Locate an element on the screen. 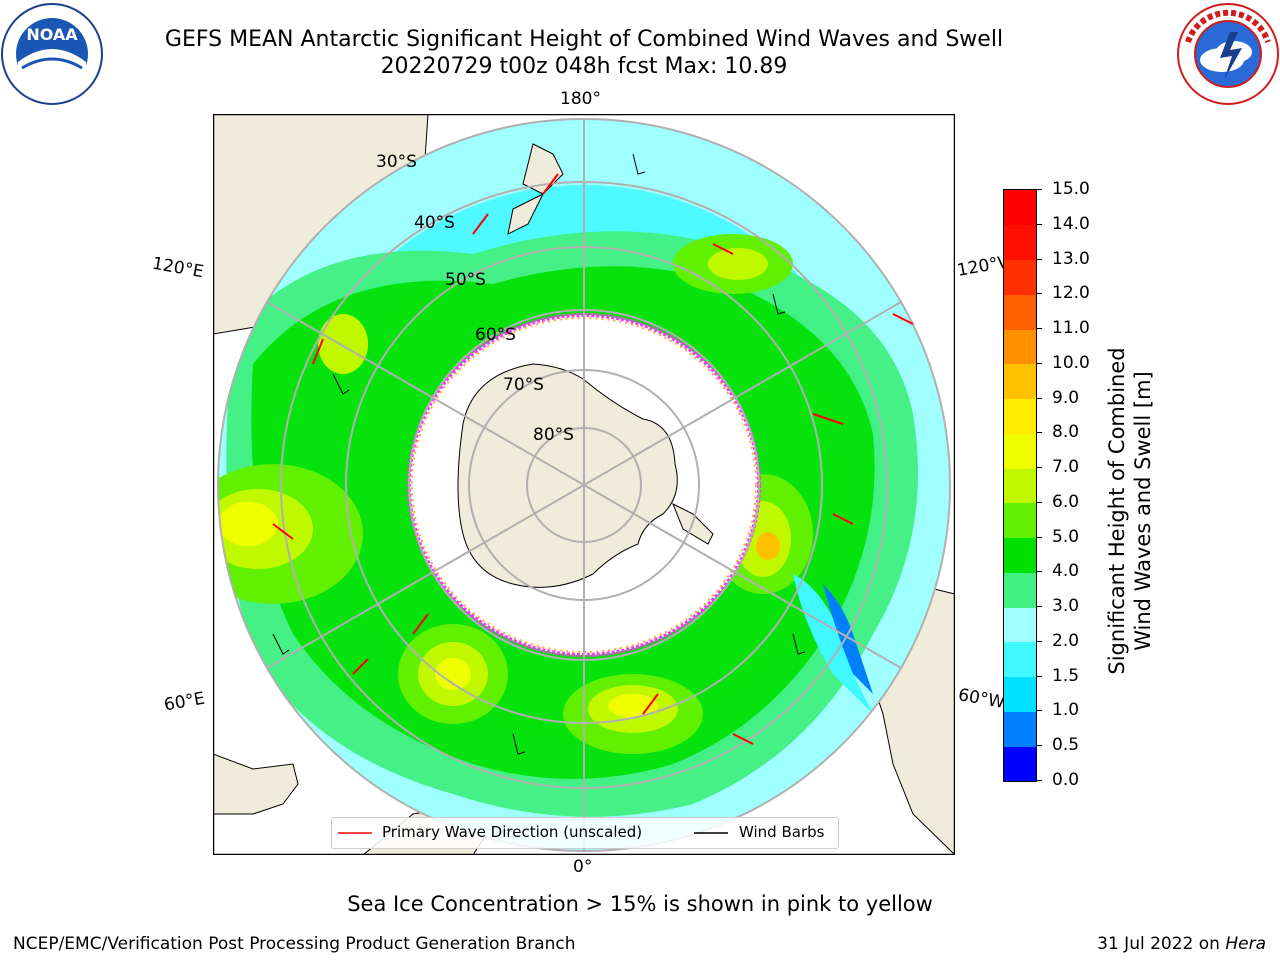  footer-date: 31 Jul 2022 on Hera is located at coordinates (1181, 944).